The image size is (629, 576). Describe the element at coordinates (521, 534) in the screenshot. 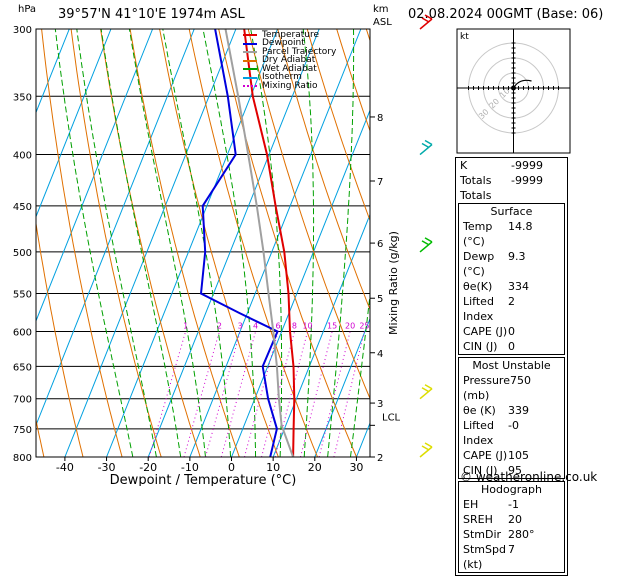

I see `hodograph-stat-value: 280°` at that location.